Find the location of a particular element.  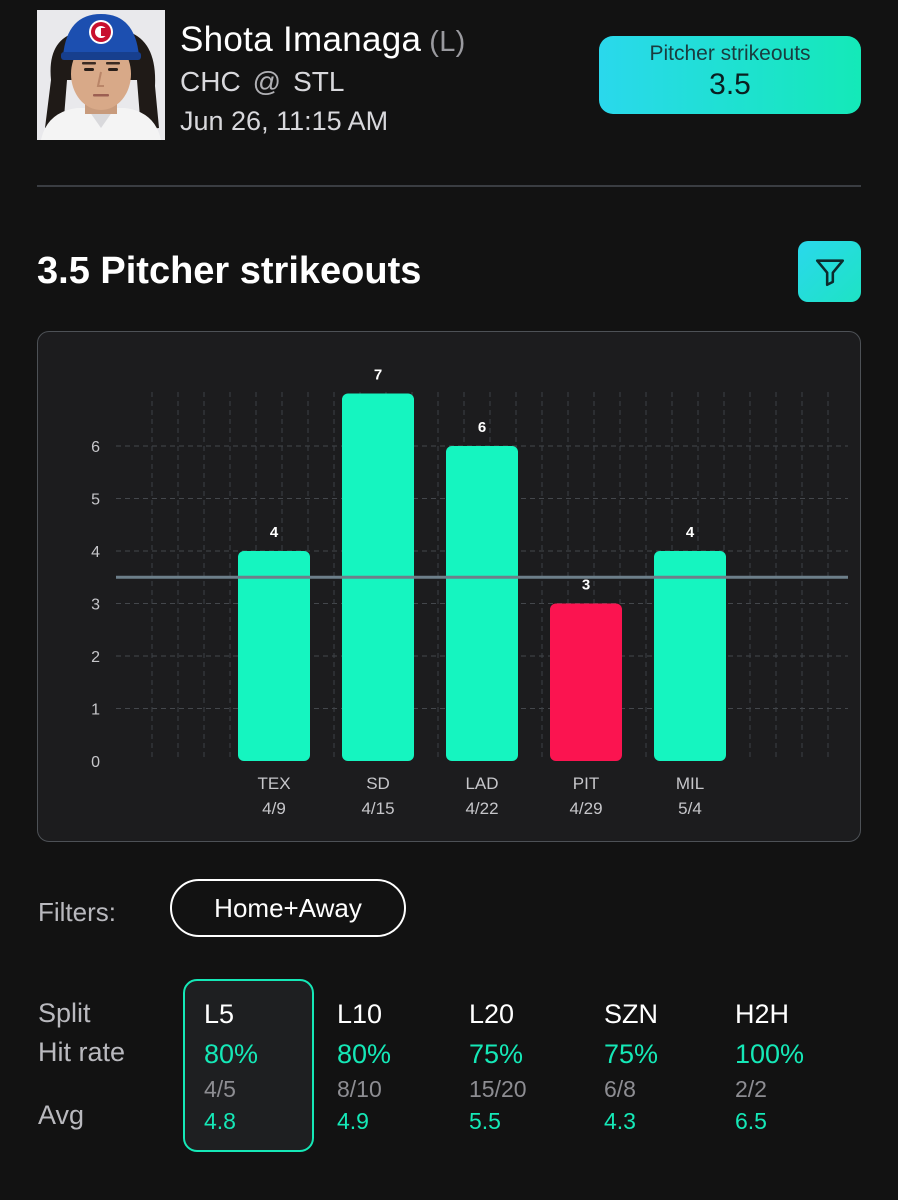

x-category-label: MIL is located at coordinates (690, 783).